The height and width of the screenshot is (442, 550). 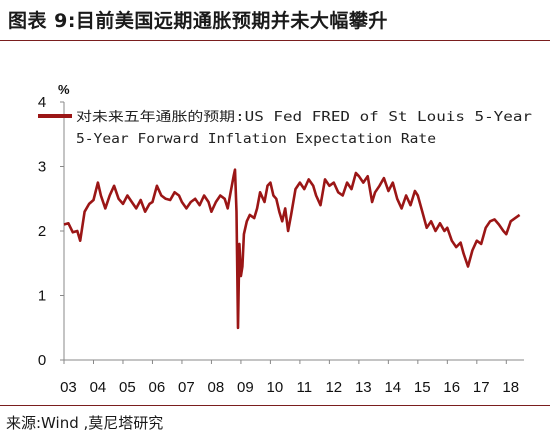 I want to click on x-tick-label: 06, so click(x=157, y=387).